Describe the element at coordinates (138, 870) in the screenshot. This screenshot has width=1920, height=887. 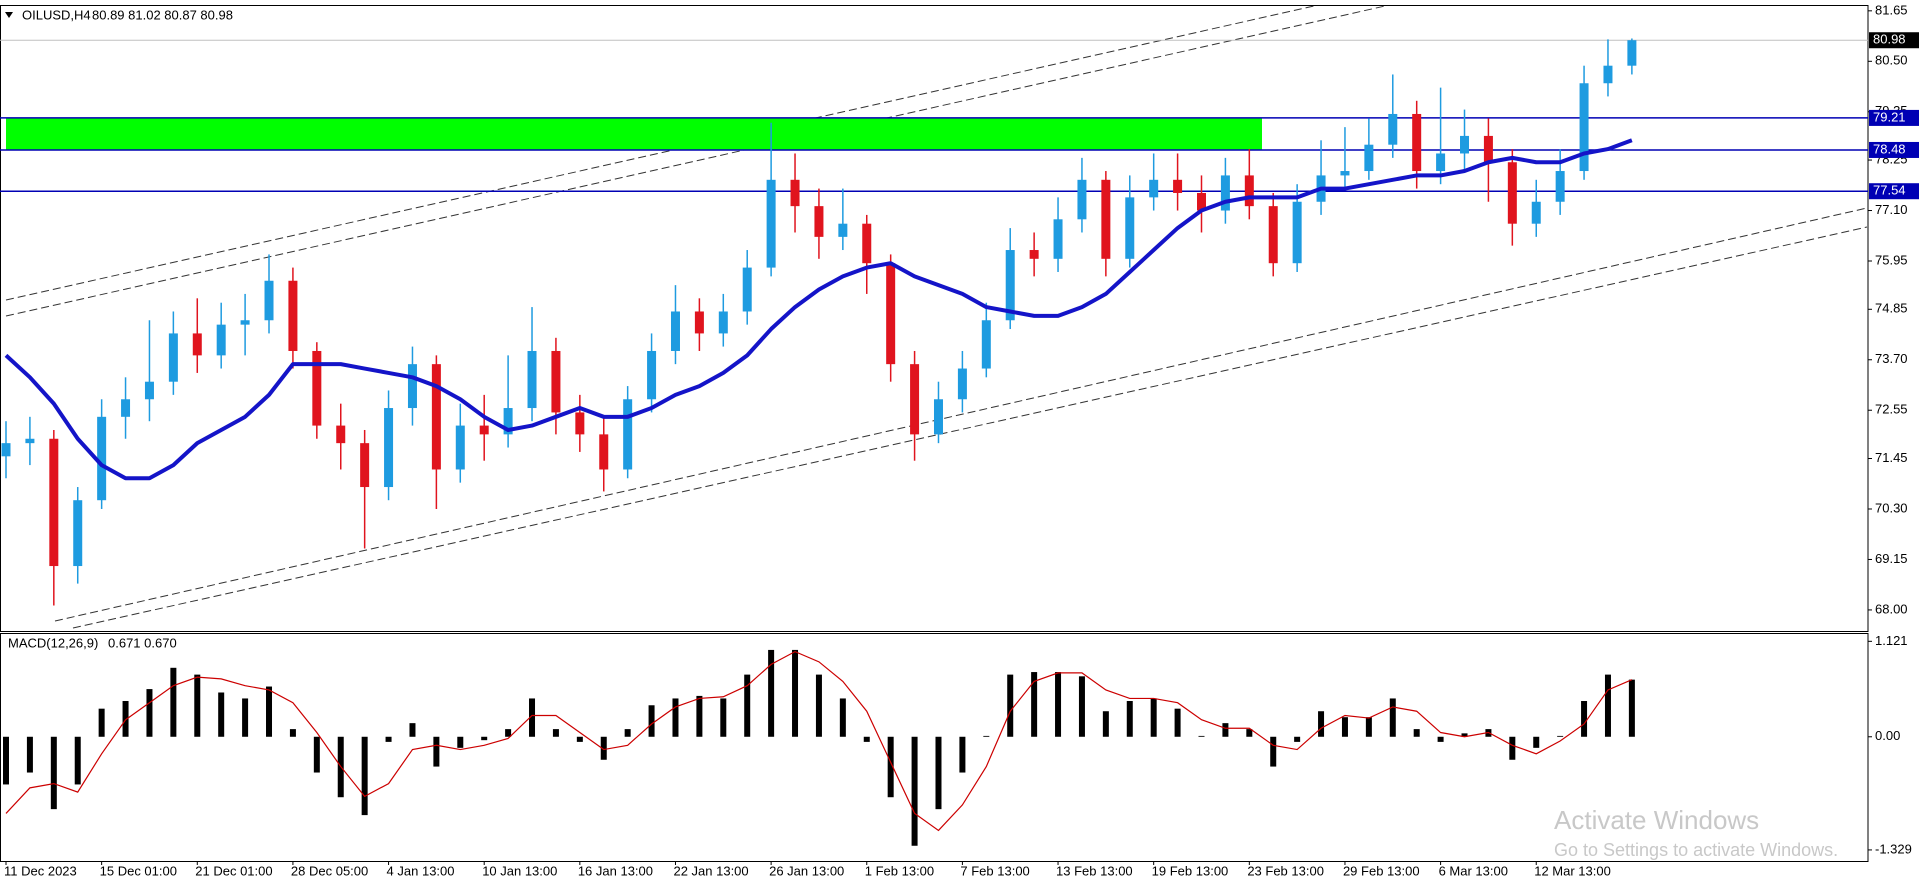
I see `x-tick-label: 15 Dec 01:00` at that location.